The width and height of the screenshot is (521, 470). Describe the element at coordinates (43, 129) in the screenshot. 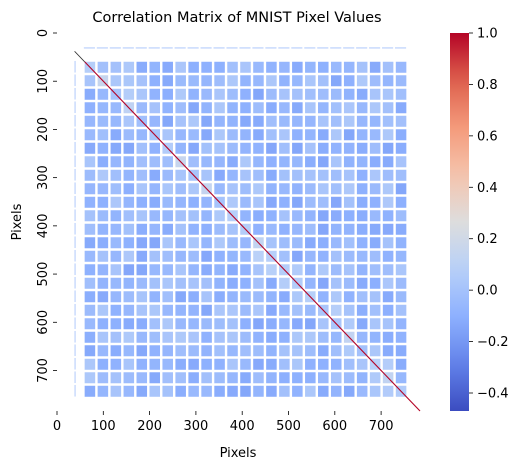

I see `y-tick-label: 200` at that location.